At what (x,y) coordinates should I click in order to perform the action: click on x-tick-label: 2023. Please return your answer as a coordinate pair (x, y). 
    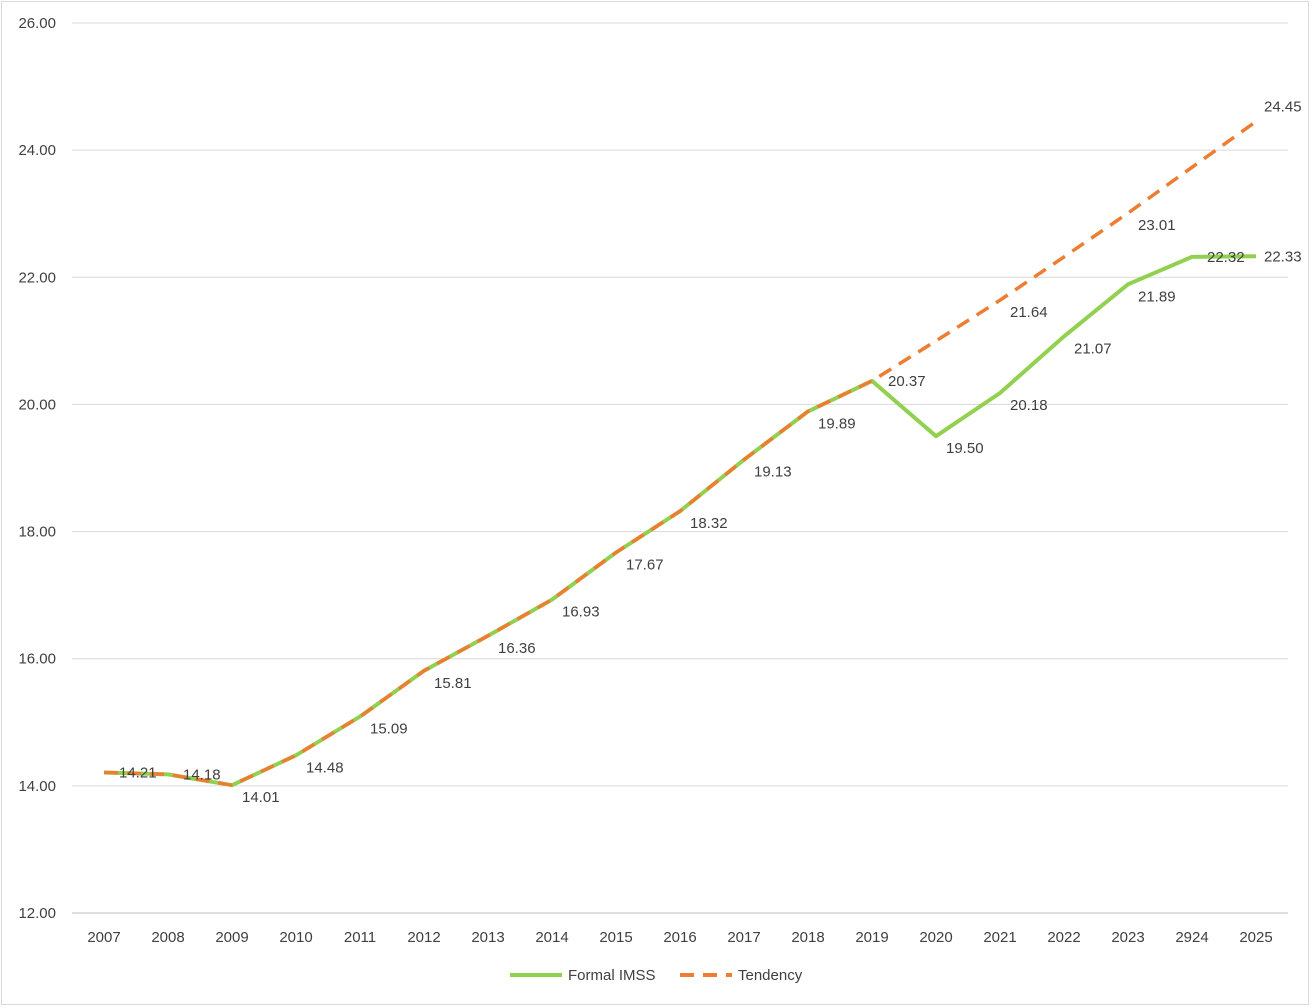
    Looking at the image, I should click on (1127, 937).